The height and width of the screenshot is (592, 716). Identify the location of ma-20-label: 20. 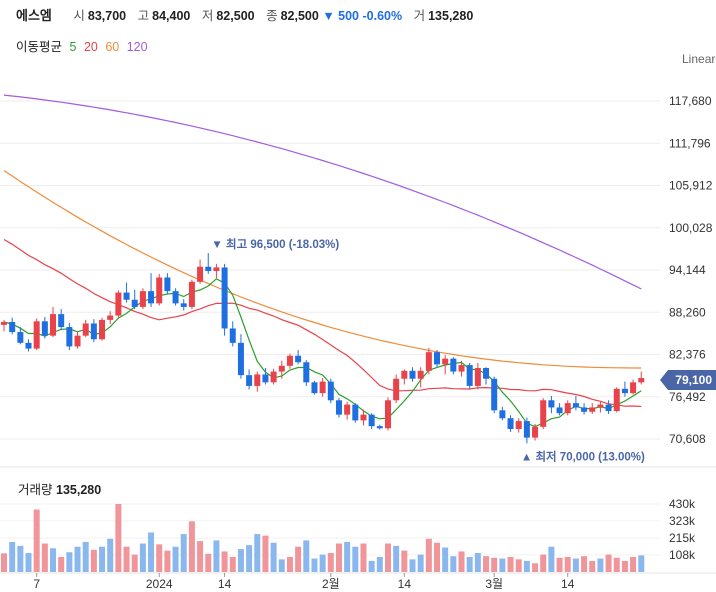
(90, 47).